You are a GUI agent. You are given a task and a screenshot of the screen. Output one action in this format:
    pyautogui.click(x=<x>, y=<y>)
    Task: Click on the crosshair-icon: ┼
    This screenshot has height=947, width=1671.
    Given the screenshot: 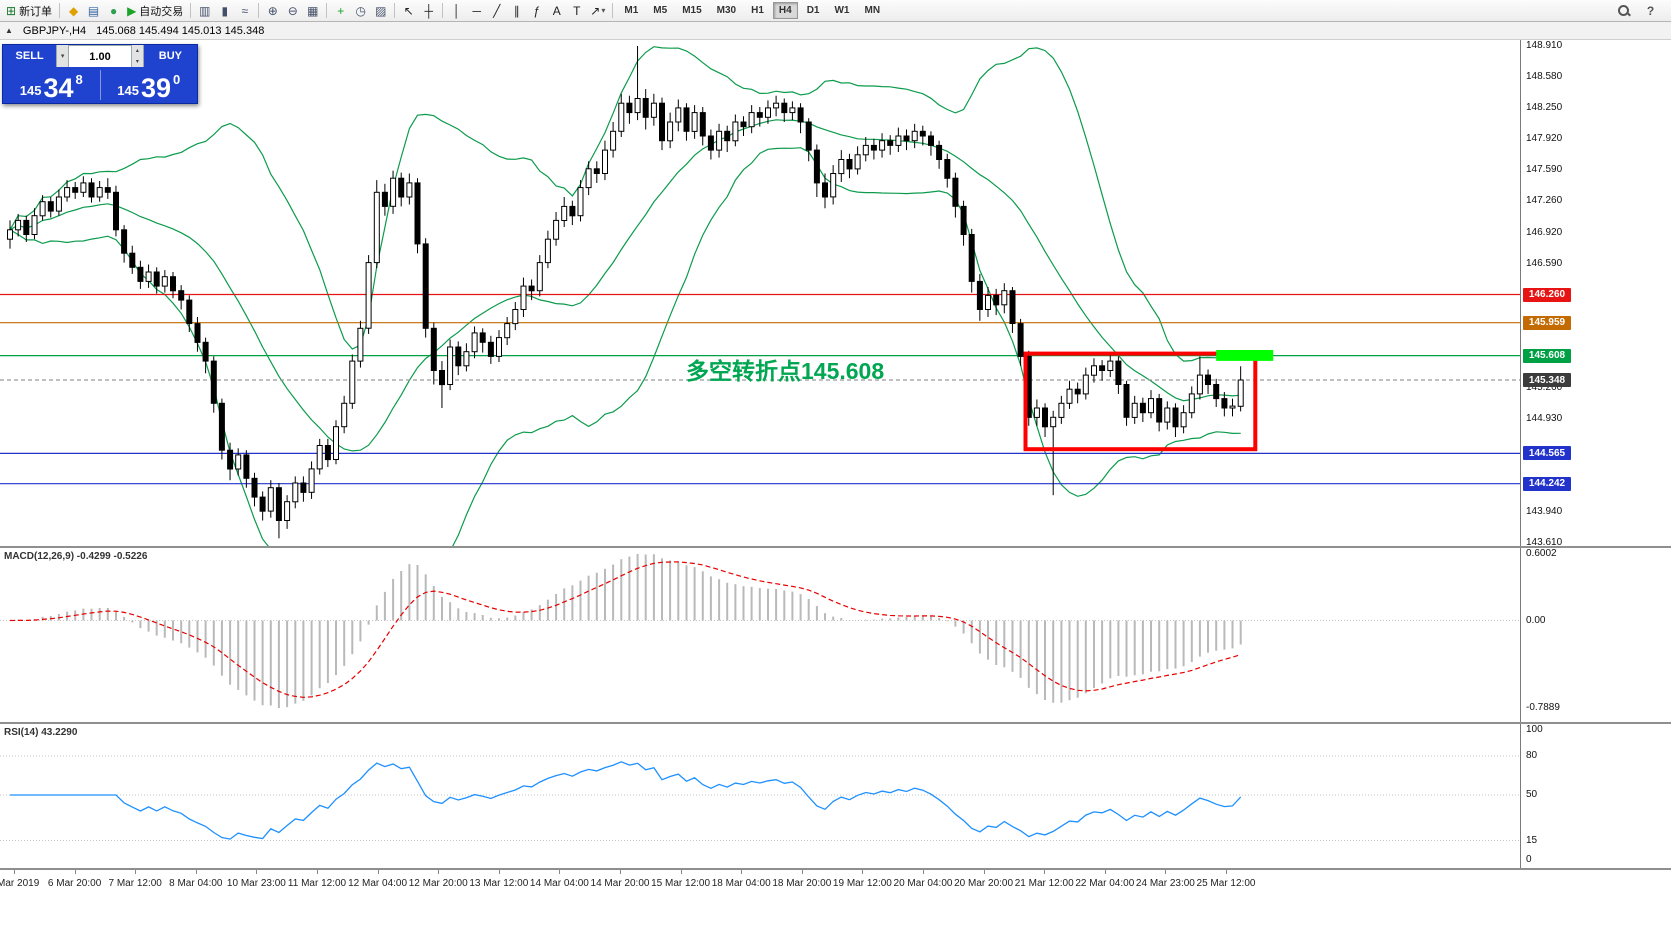 What is the action you would take?
    pyautogui.click(x=429, y=10)
    